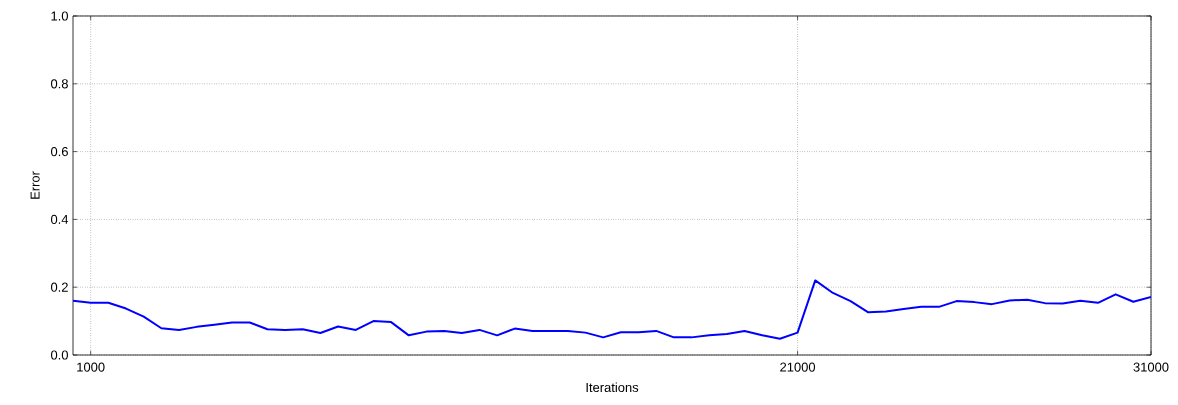 The height and width of the screenshot is (405, 1178). I want to click on y-tick-label: 0.6, so click(59, 152).